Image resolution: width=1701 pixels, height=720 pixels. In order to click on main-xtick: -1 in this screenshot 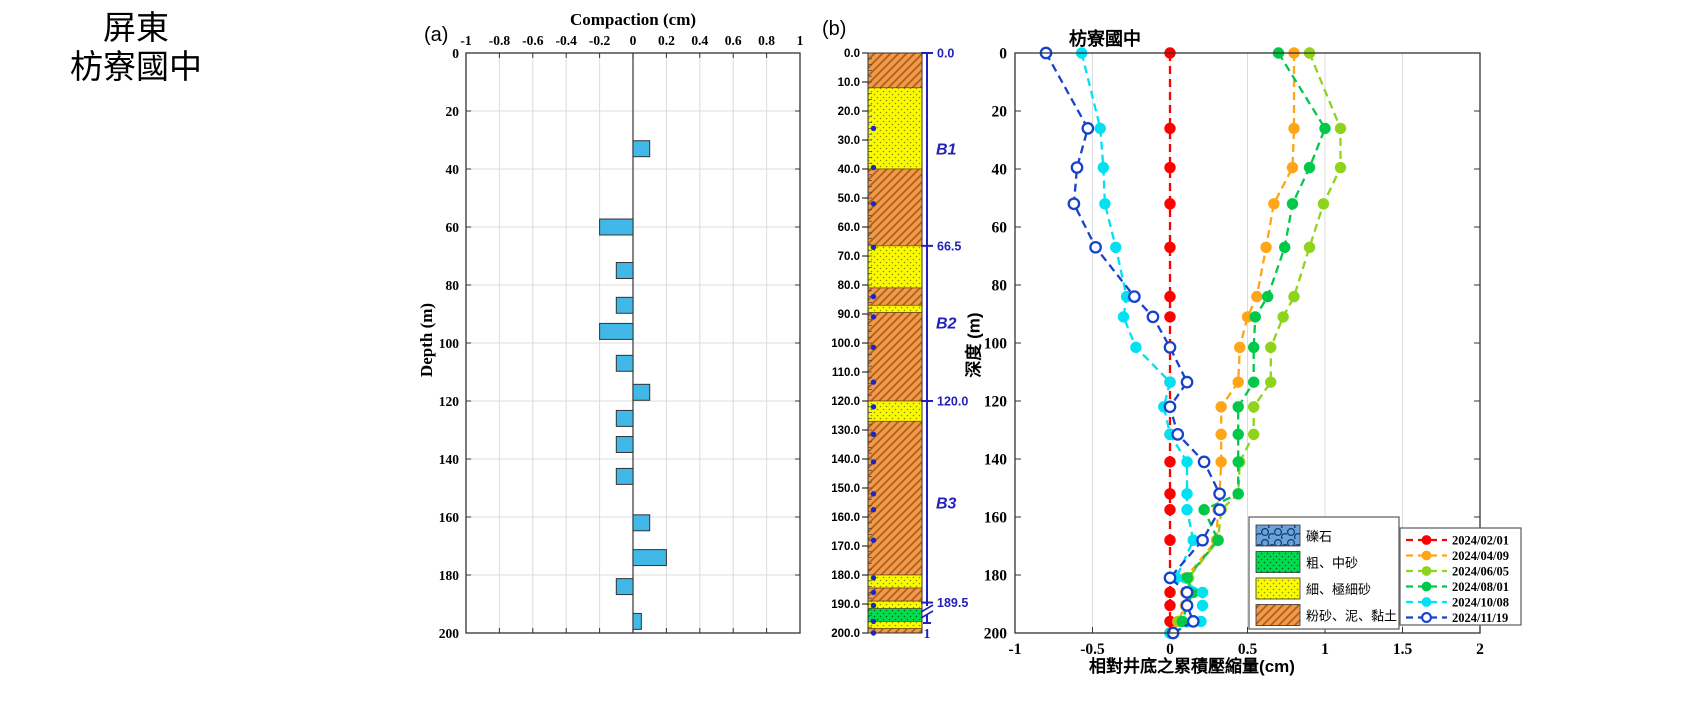, I will do `click(1015, 649)`.